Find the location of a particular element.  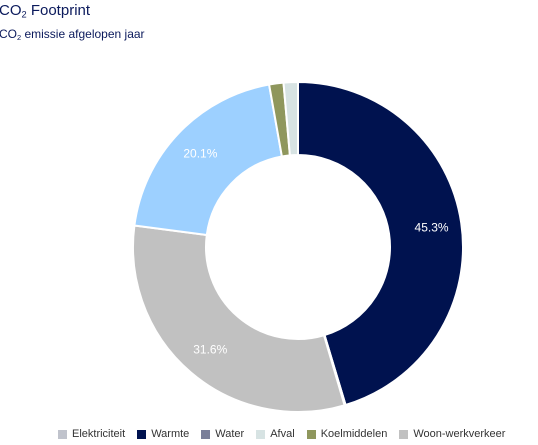

legend-item-koelmiddelen: Koelmiddelen is located at coordinates (347, 434).